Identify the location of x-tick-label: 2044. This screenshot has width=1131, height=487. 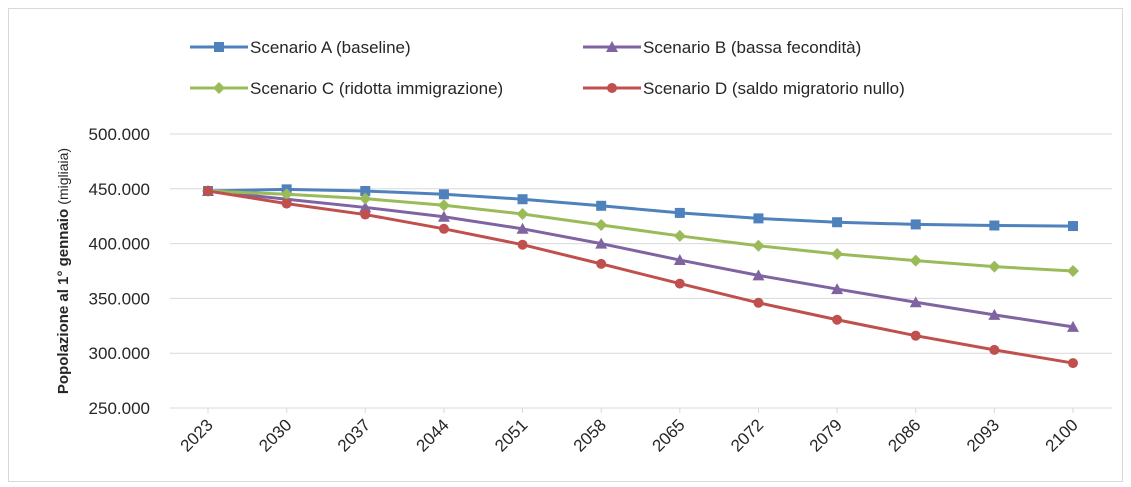
(433, 435).